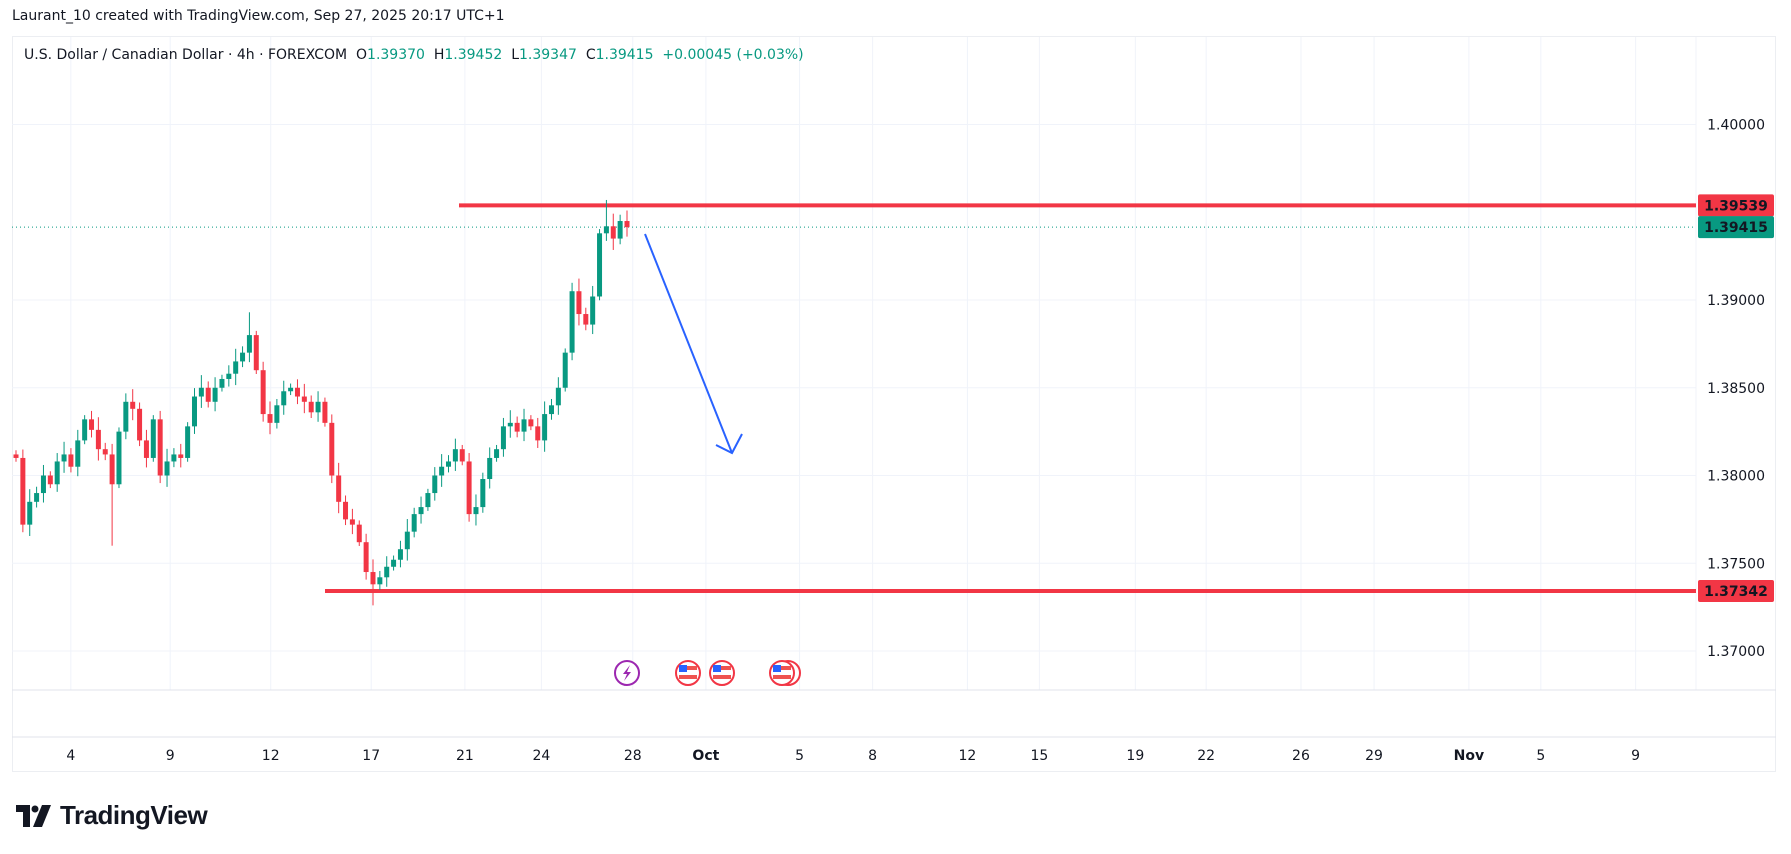 The width and height of the screenshot is (1791, 854). I want to click on last-price-label: 1.39415, so click(1736, 228).